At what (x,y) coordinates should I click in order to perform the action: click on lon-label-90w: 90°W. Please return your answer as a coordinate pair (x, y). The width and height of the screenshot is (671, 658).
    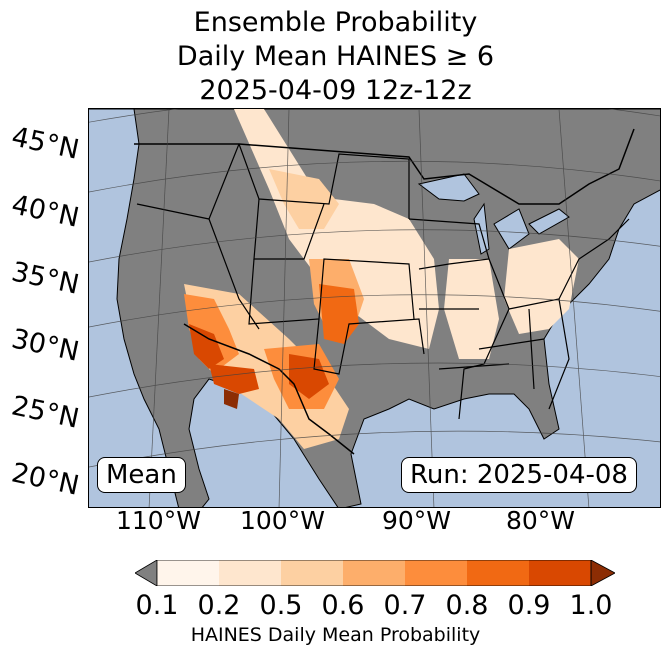
    Looking at the image, I should click on (417, 520).